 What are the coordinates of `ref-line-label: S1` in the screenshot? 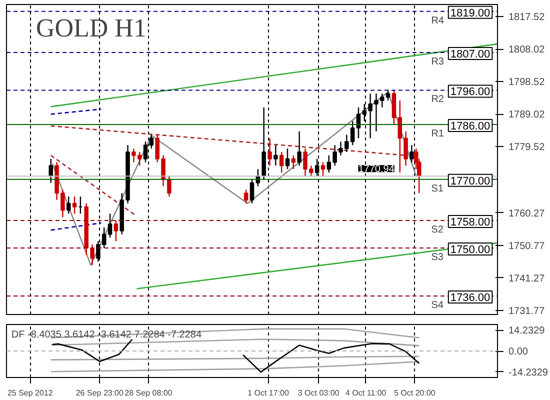 It's located at (437, 188).